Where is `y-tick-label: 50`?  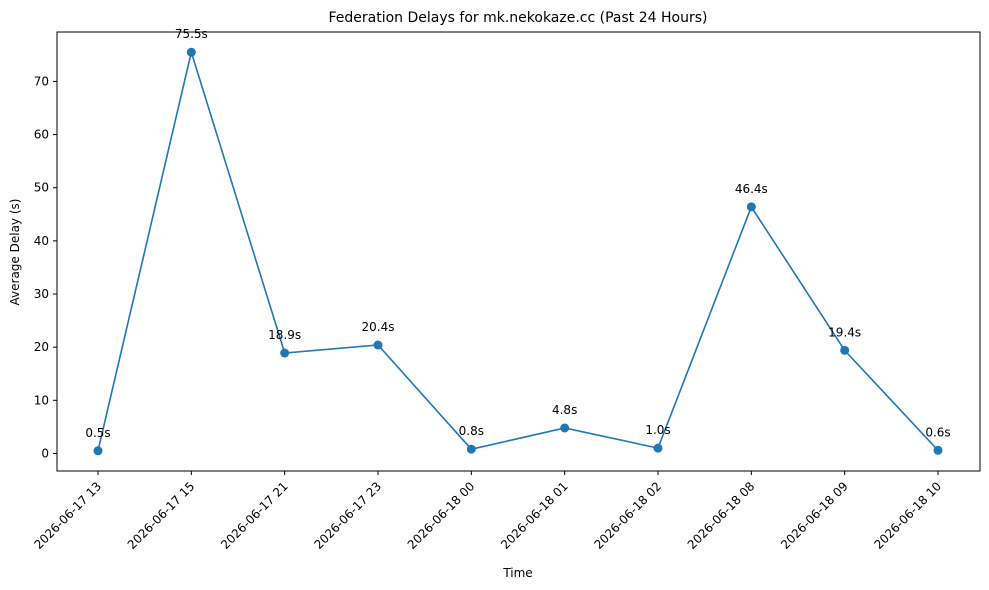
y-tick-label: 50 is located at coordinates (41, 188).